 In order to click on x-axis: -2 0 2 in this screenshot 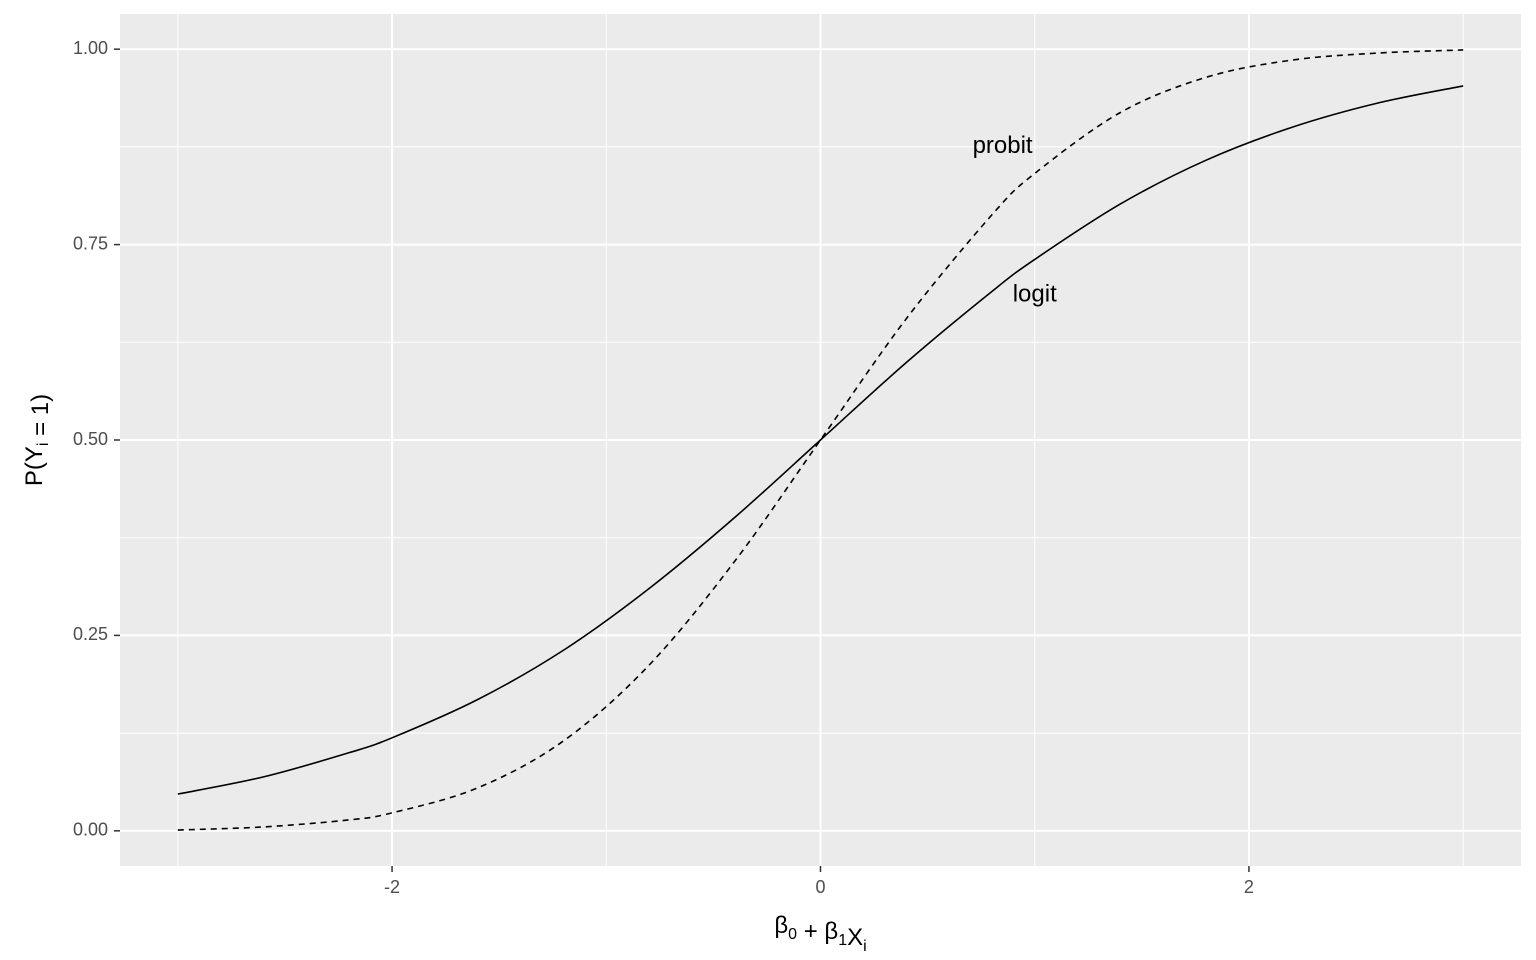, I will do `click(819, 881)`.